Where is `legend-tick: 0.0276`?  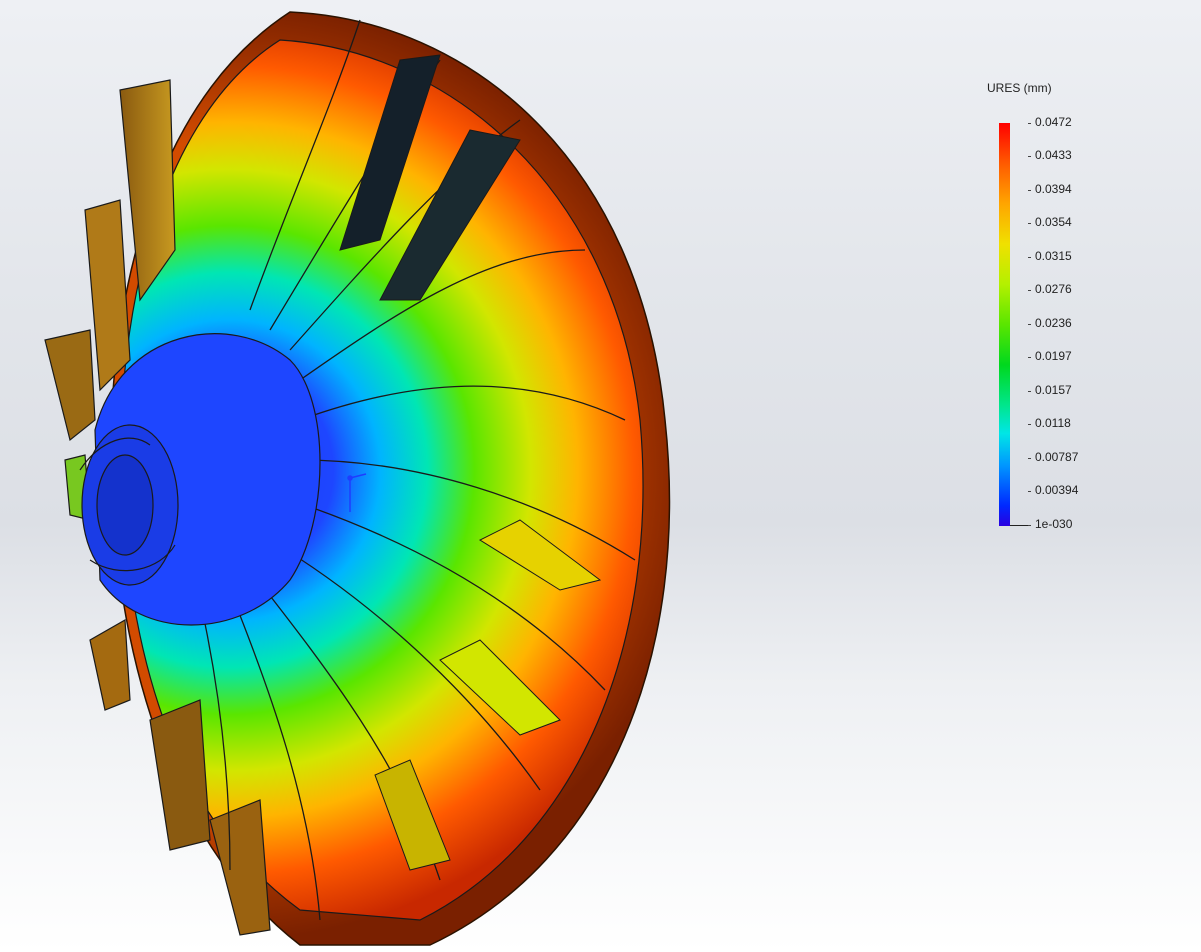 legend-tick: 0.0276 is located at coordinates (1050, 289).